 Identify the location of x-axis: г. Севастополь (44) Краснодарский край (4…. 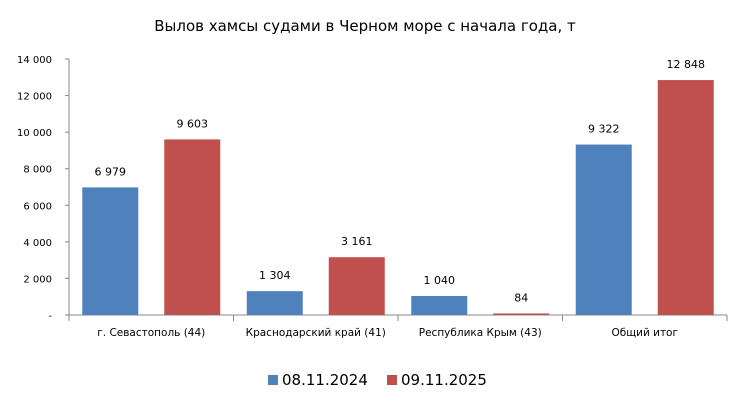
(398, 326).